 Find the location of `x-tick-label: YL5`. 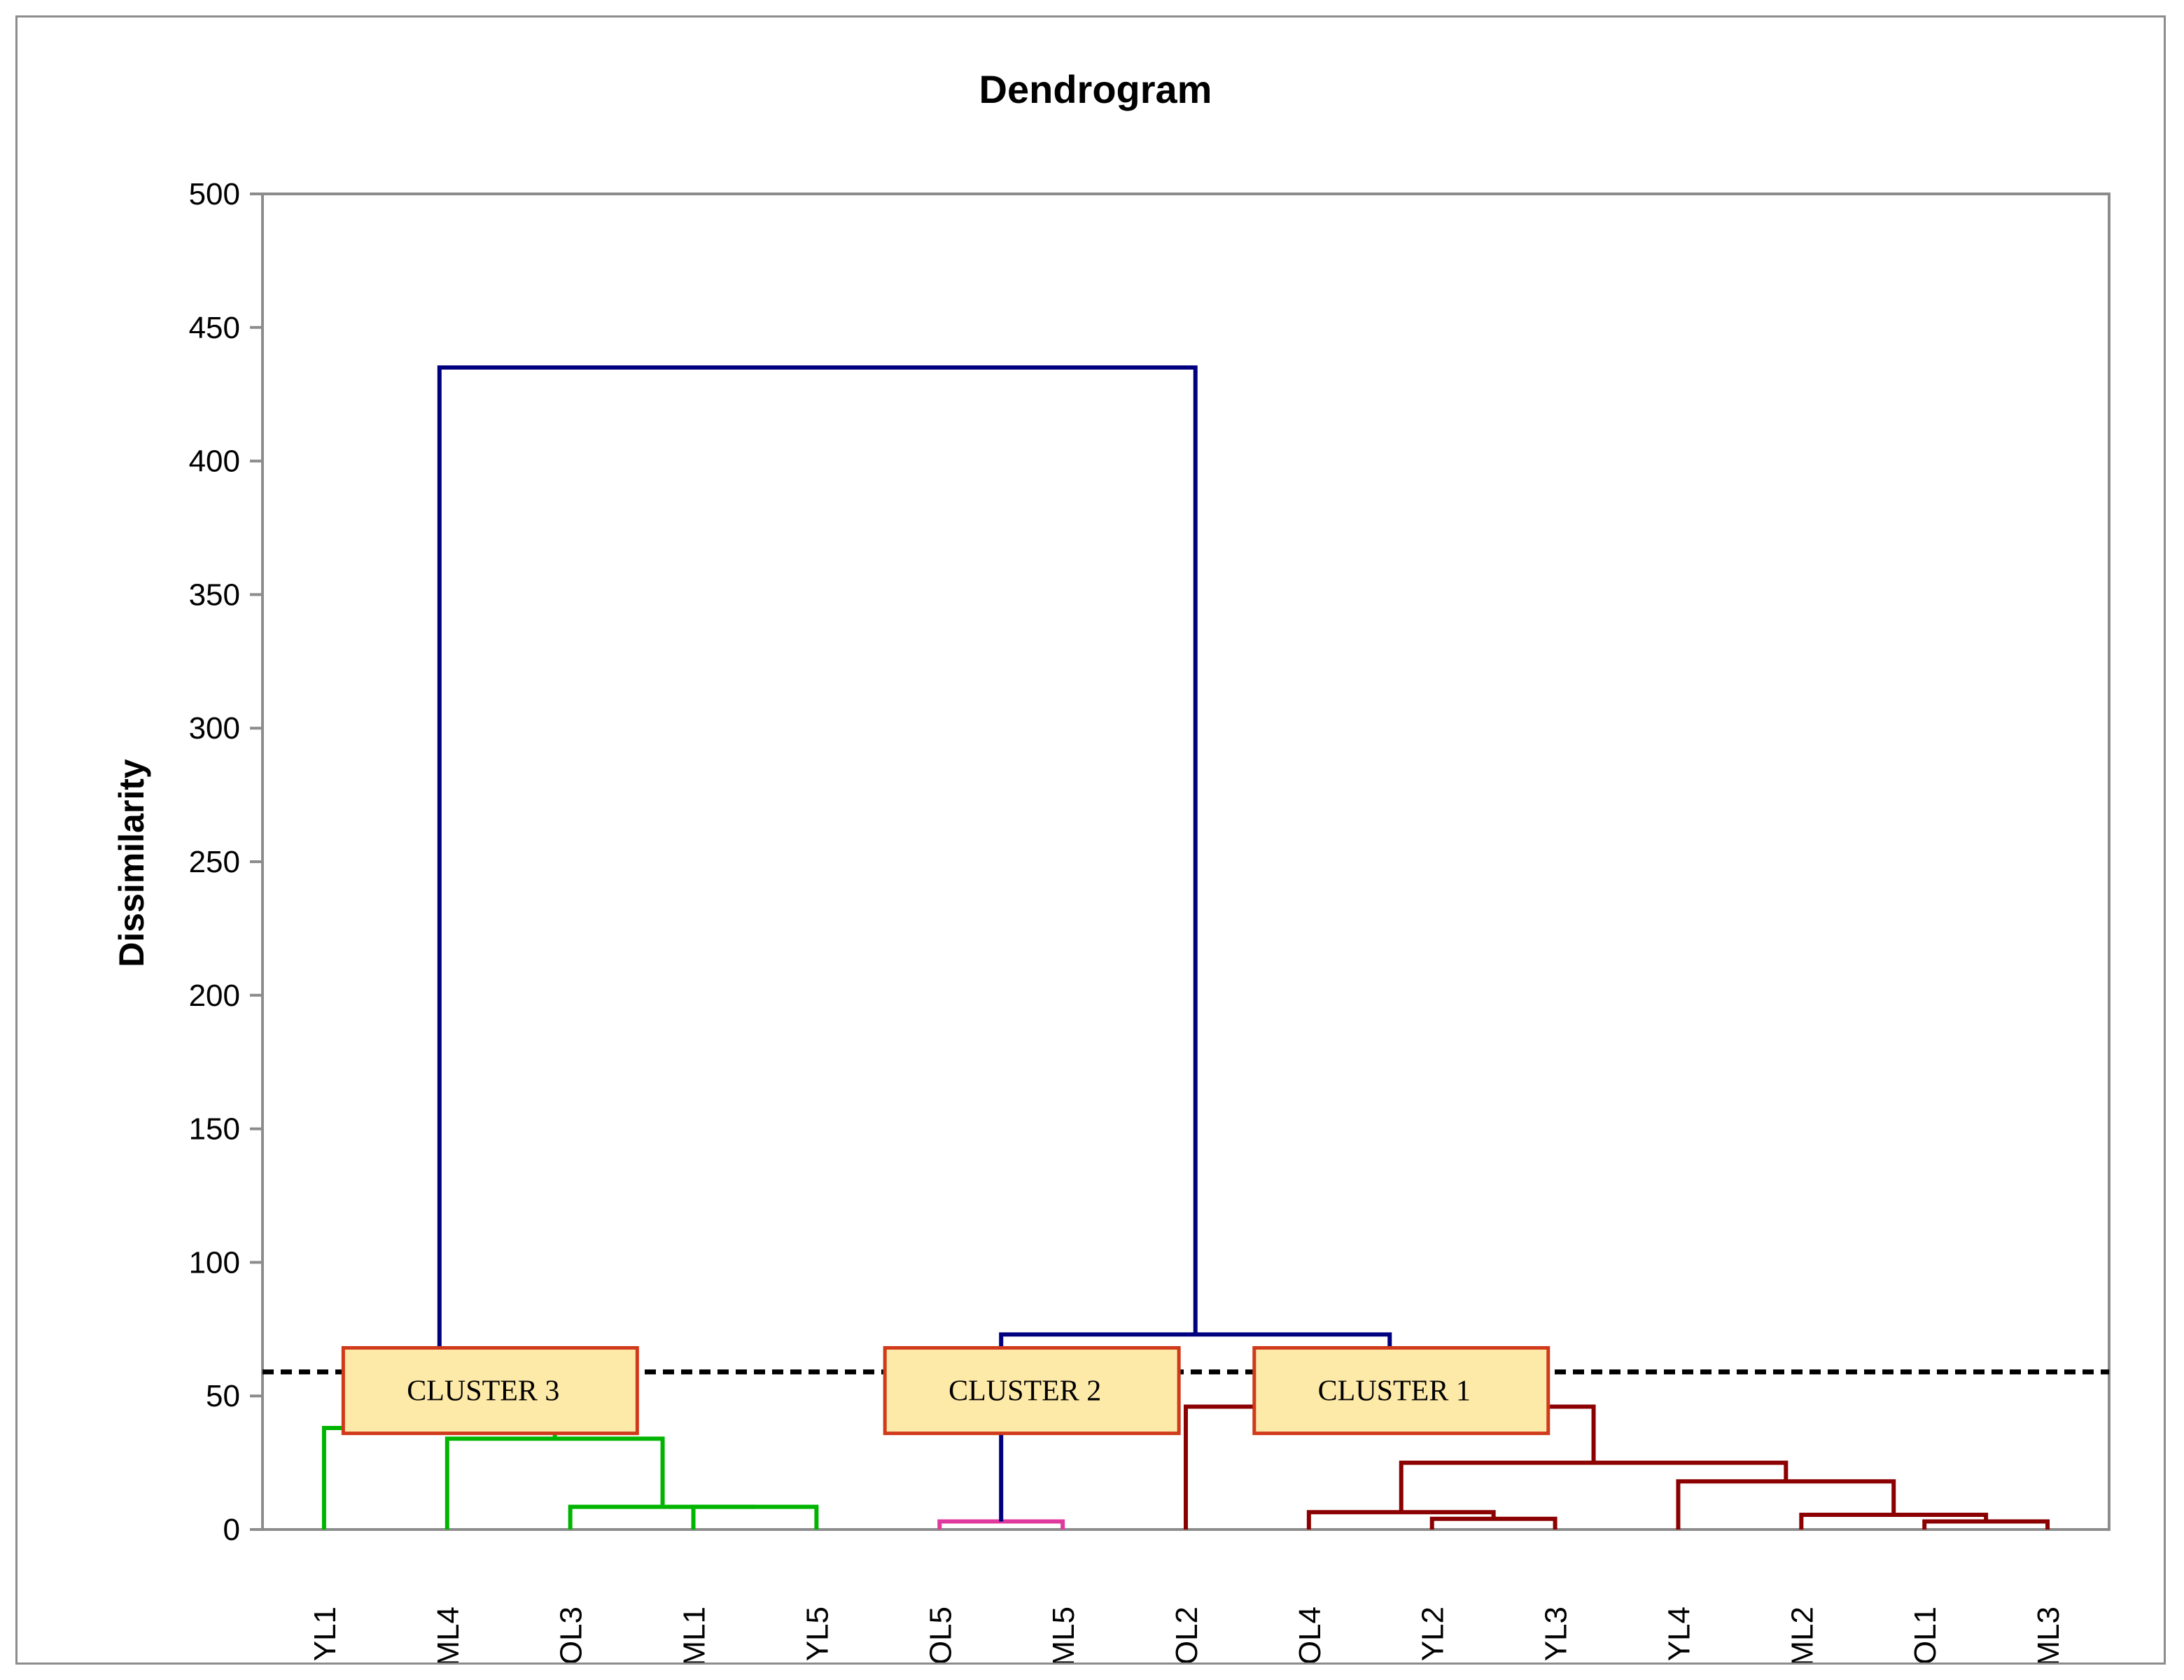

x-tick-label: YL5 is located at coordinates (817, 1633).